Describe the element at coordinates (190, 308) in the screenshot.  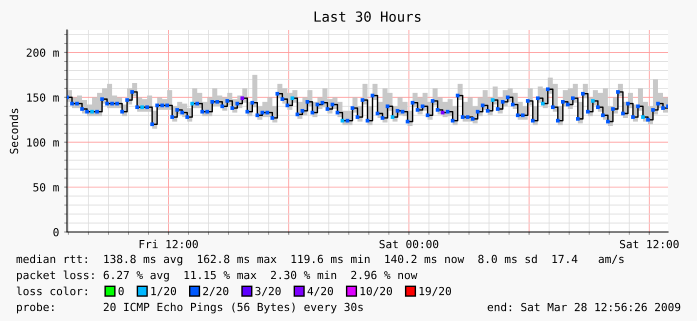
I see `text: probe: 20 ICMP Echo Pings (56 Bytes) every 30s` at that location.